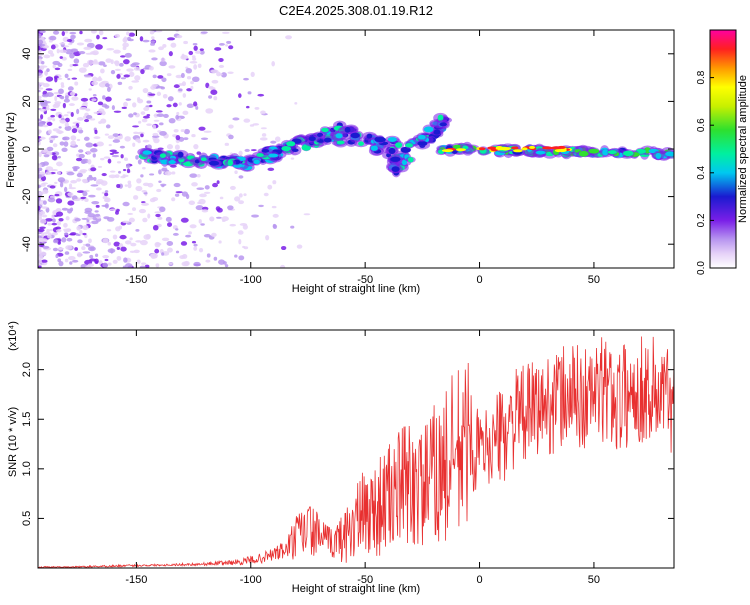 This screenshot has height=605, width=750. What do you see at coordinates (27, 369) in the screenshot?
I see `y-tick-label: 2.0` at bounding box center [27, 369].